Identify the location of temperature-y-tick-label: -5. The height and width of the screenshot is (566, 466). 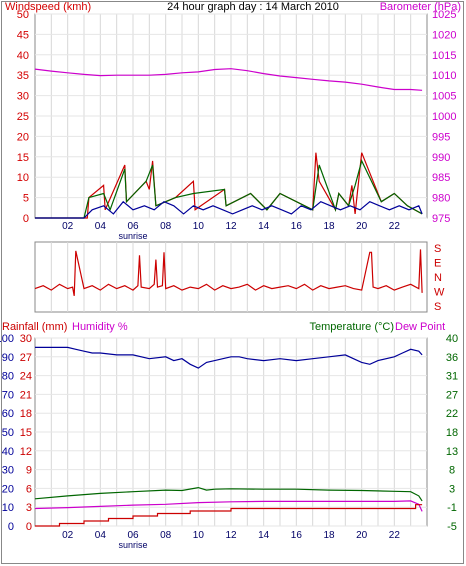
(452, 527).